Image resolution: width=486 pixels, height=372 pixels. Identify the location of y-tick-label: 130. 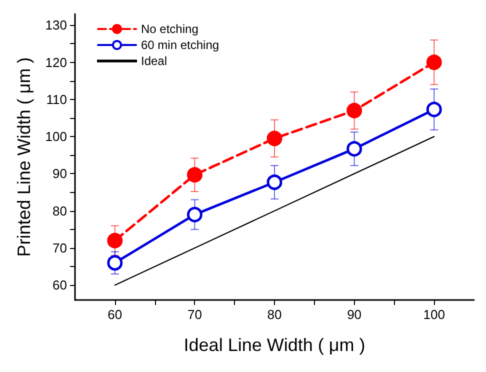
(56, 25).